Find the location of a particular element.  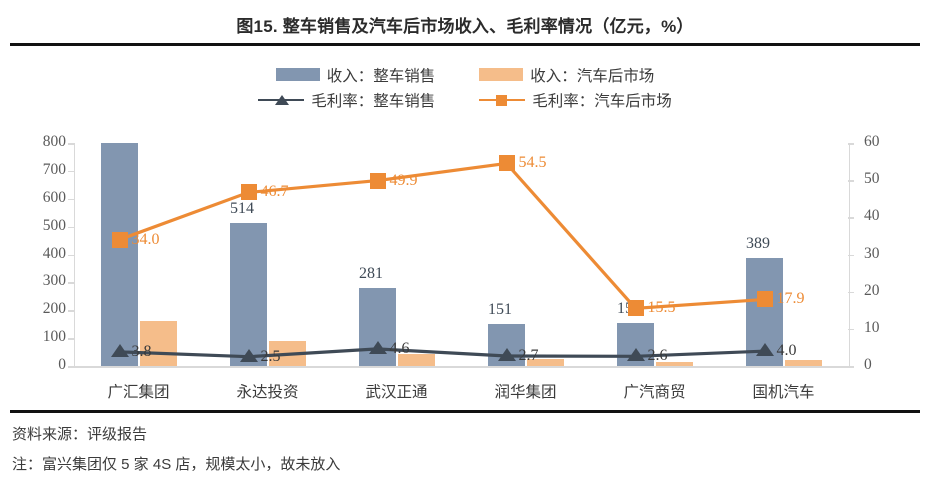

bar-收入：整车销售-广汇集团 is located at coordinates (119, 254).